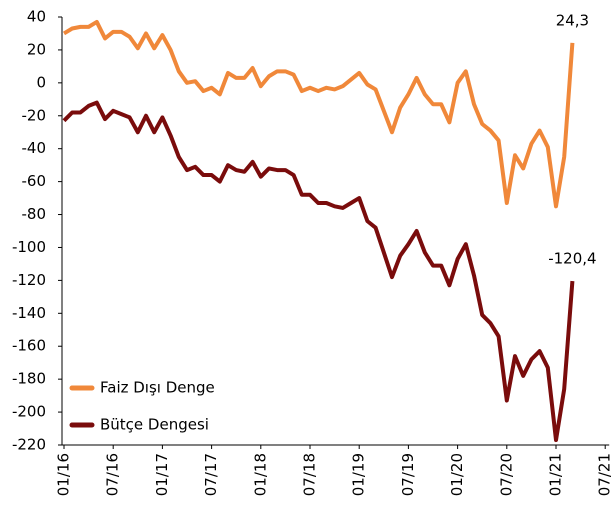  I want to click on y-tick-label: -140, so click(29, 313).